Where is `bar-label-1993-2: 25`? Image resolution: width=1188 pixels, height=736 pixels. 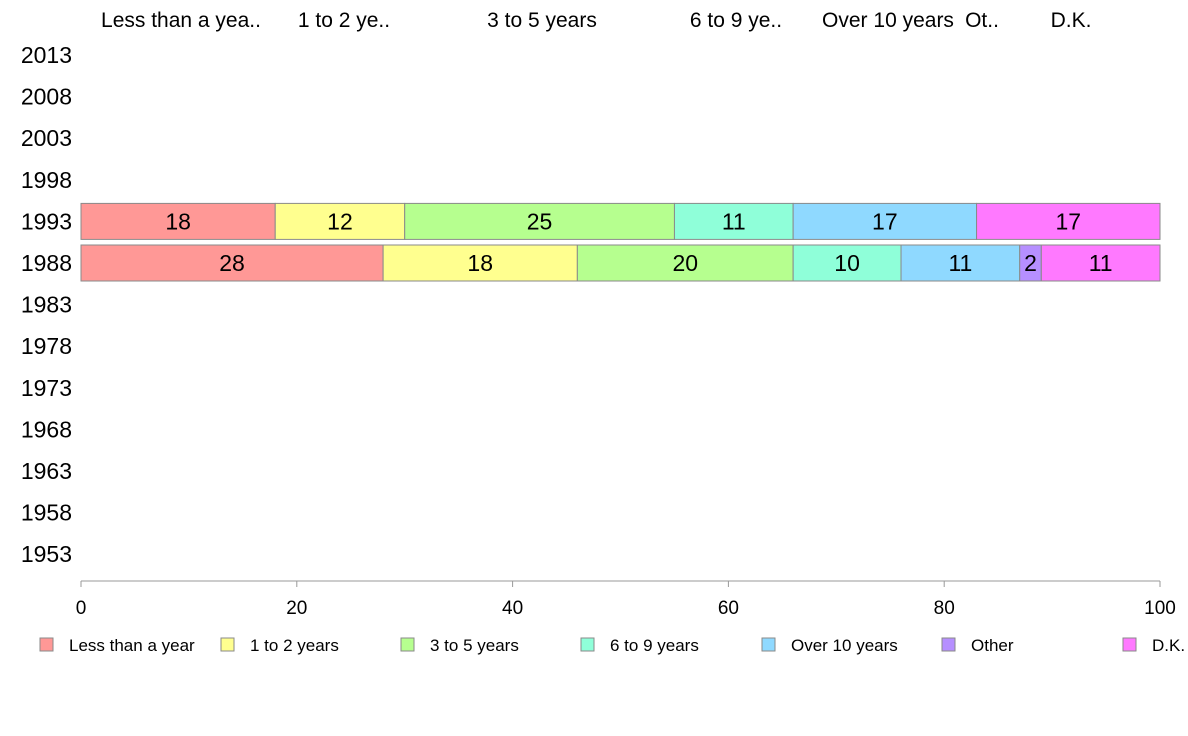 bar-label-1993-2: 25 is located at coordinates (540, 221).